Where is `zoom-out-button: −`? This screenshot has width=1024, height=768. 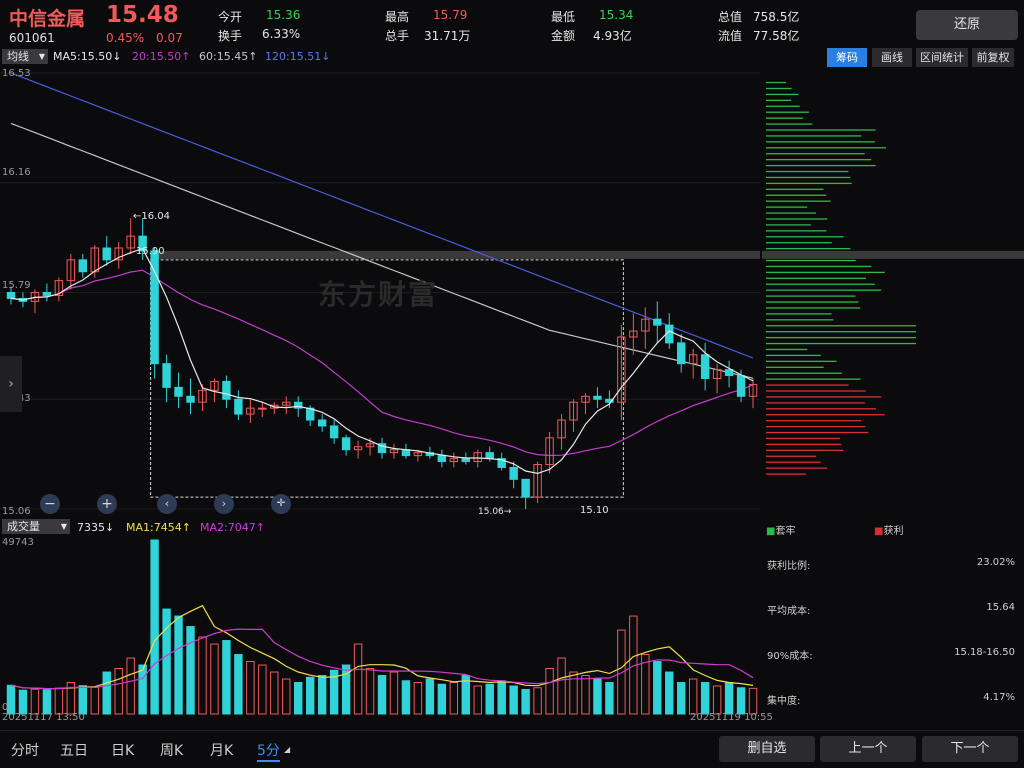 zoom-out-button: − is located at coordinates (50, 504).